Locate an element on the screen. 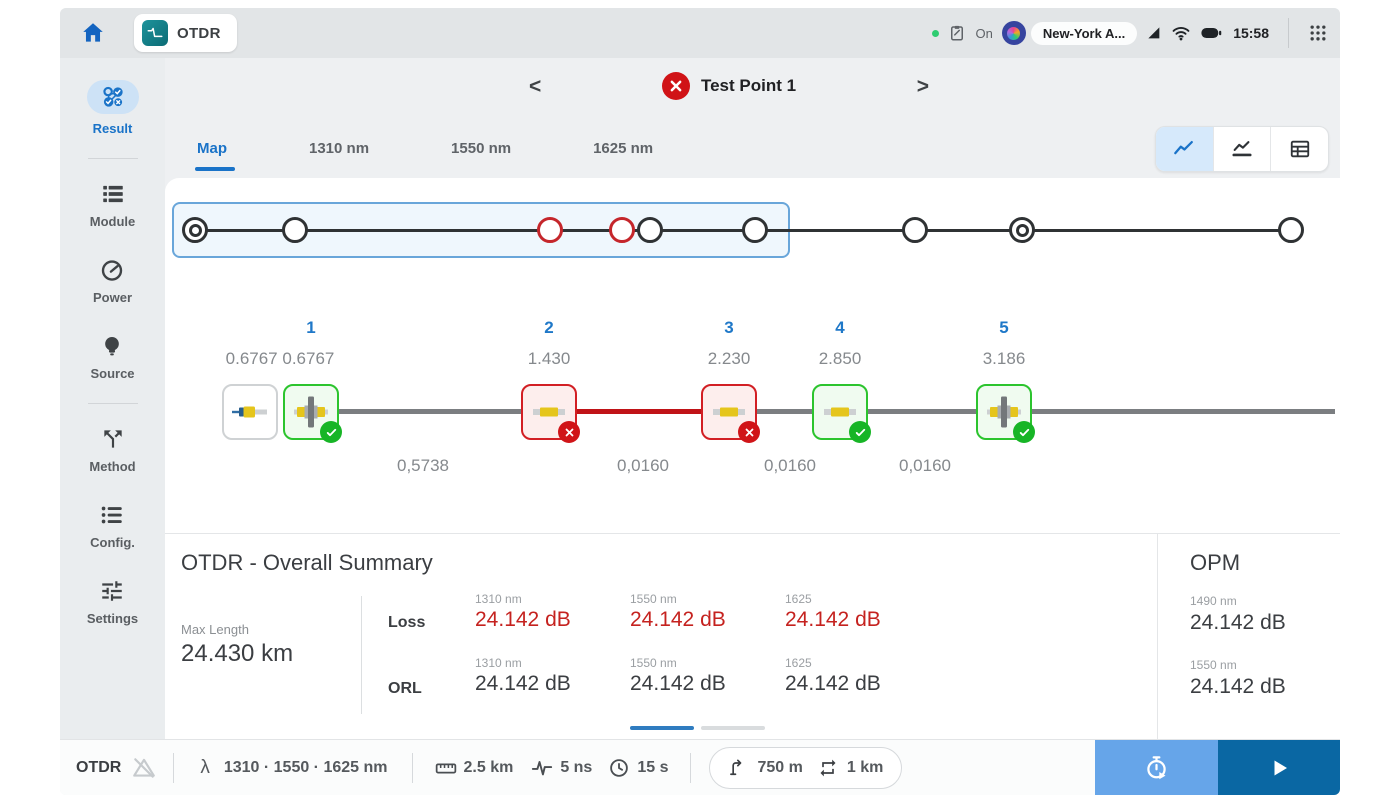  app-tab-label: OTDR is located at coordinates (199, 33).